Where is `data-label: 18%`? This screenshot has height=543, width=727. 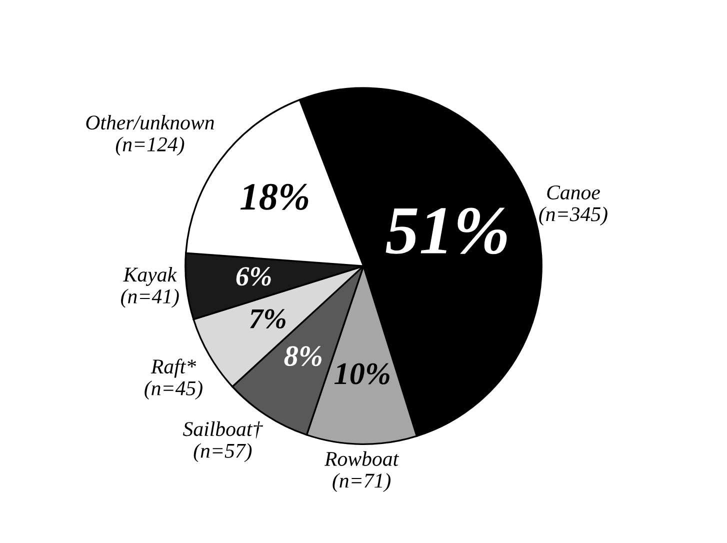 data-label: 18% is located at coordinates (274, 197).